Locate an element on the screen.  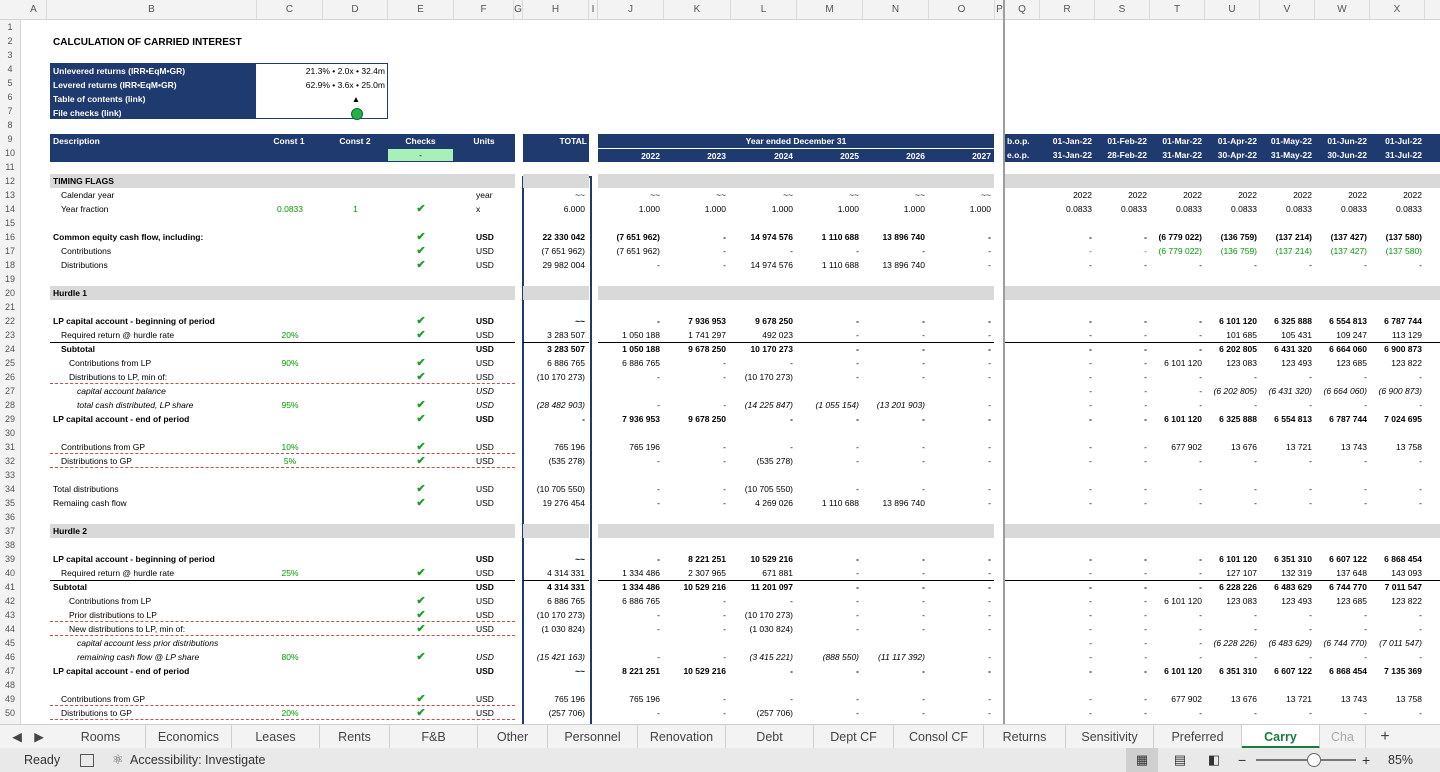
monthly-cell: 6 607 122 is located at coordinates (1293, 671).